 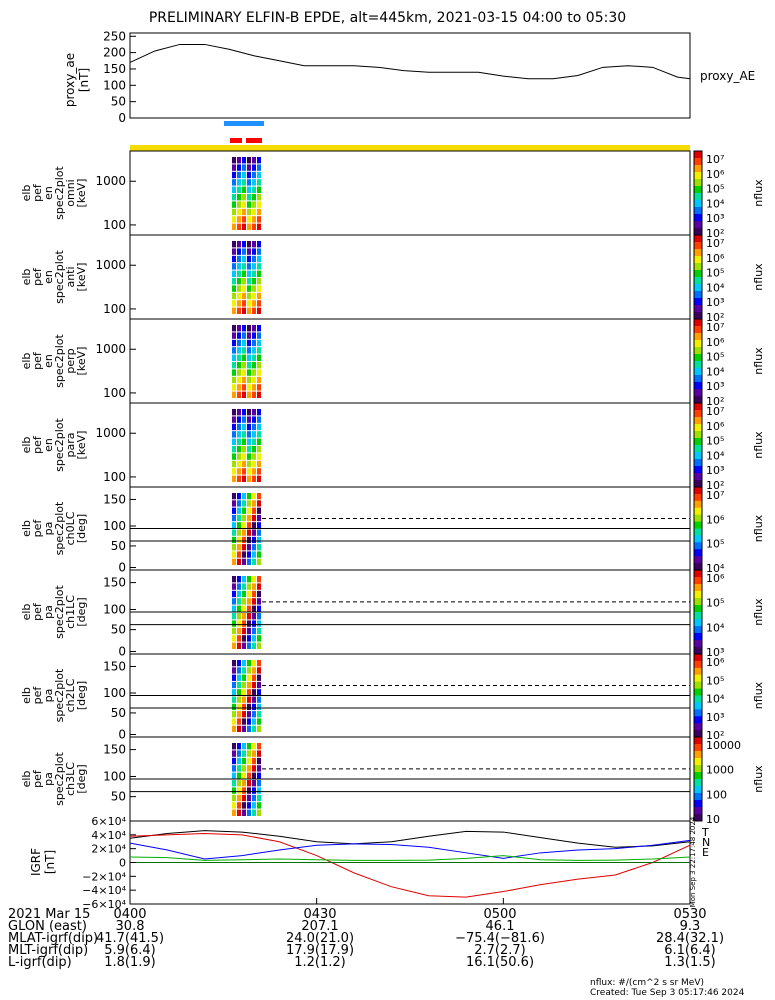 I want to click on spec-panel-ylabel: spec2plot, so click(x=59, y=695).